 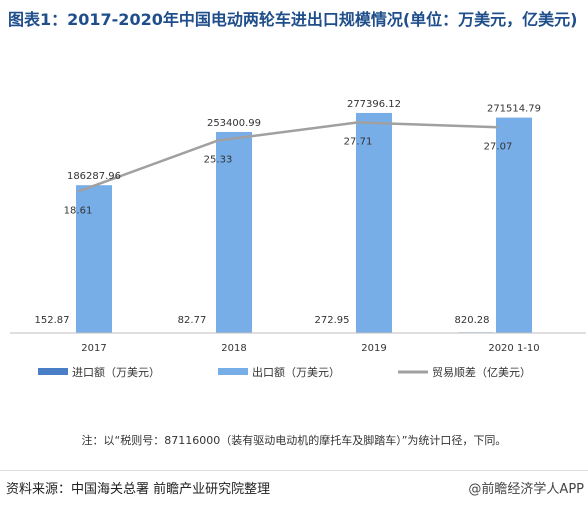 I want to click on balance-value-label: 27.71, so click(x=358, y=141).